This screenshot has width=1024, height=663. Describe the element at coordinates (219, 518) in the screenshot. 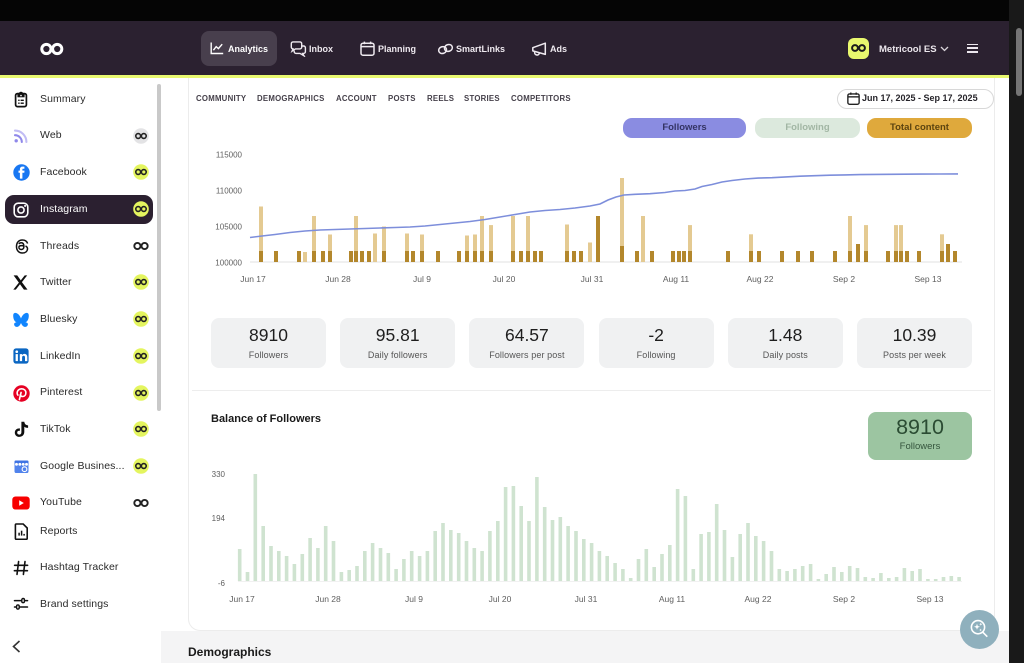

I see `svg-text: 194` at that location.